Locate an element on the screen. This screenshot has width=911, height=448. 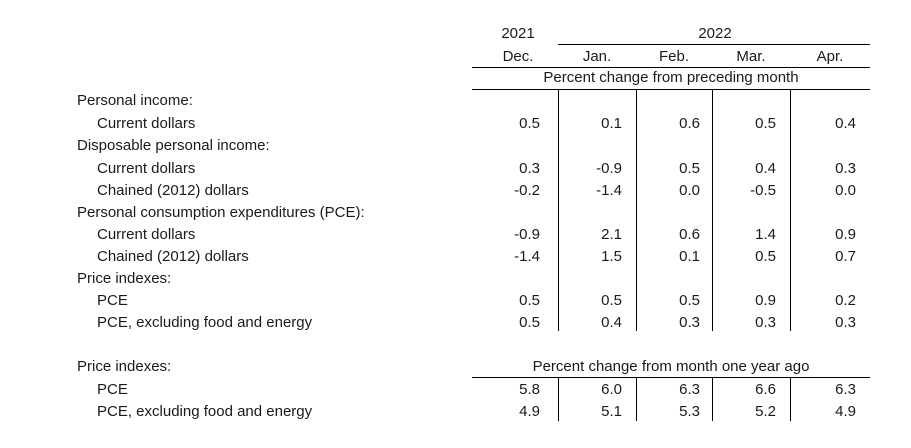
section1-title: Percent change from preceding month is located at coordinates (671, 77).